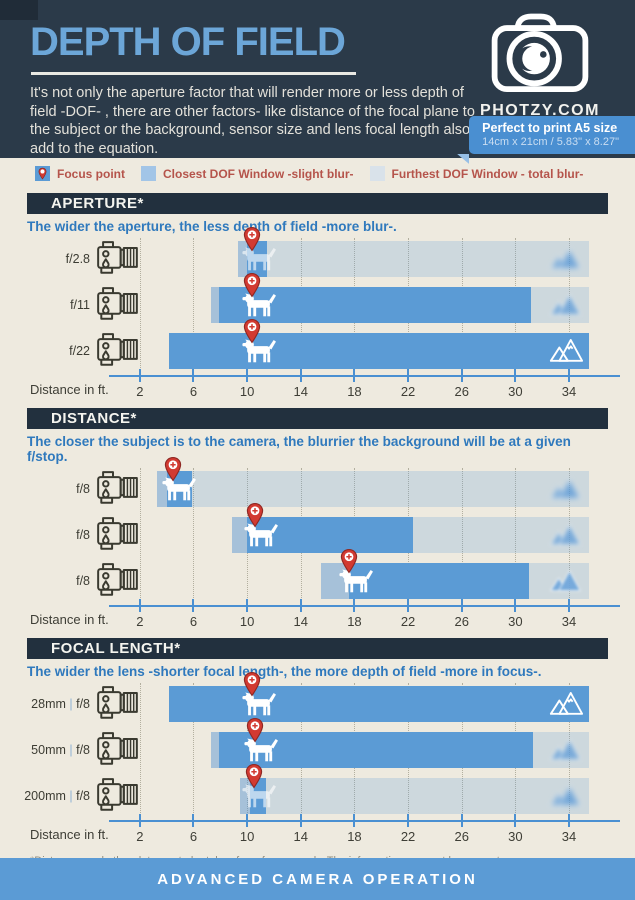 Image resolution: width=635 pixels, height=900 pixels. Describe the element at coordinates (57, 796) in the screenshot. I see `row-label-text: 200mm | f/8` at that location.